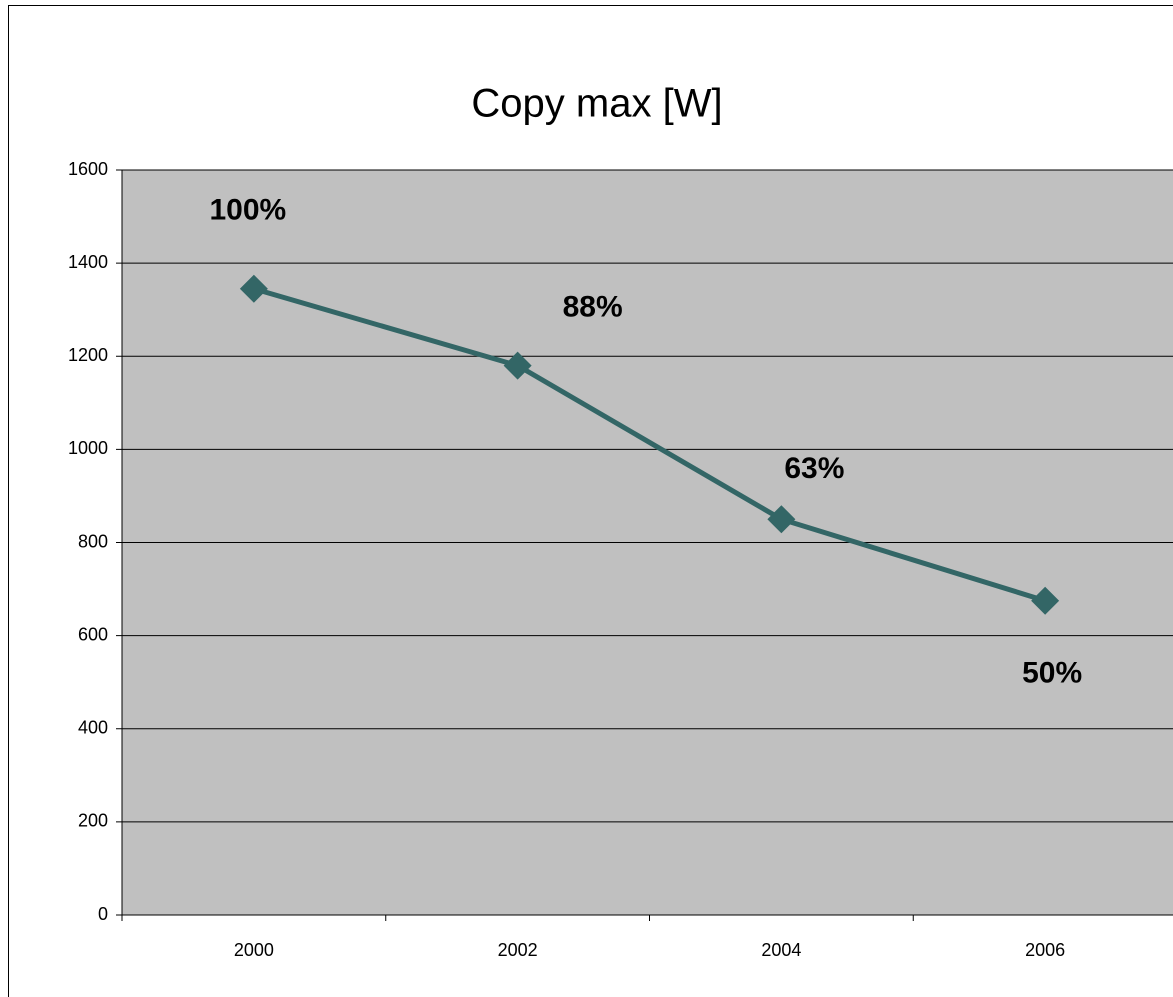 The height and width of the screenshot is (997, 1173). What do you see at coordinates (103, 914) in the screenshot?
I see `y-tick-label: 0` at bounding box center [103, 914].